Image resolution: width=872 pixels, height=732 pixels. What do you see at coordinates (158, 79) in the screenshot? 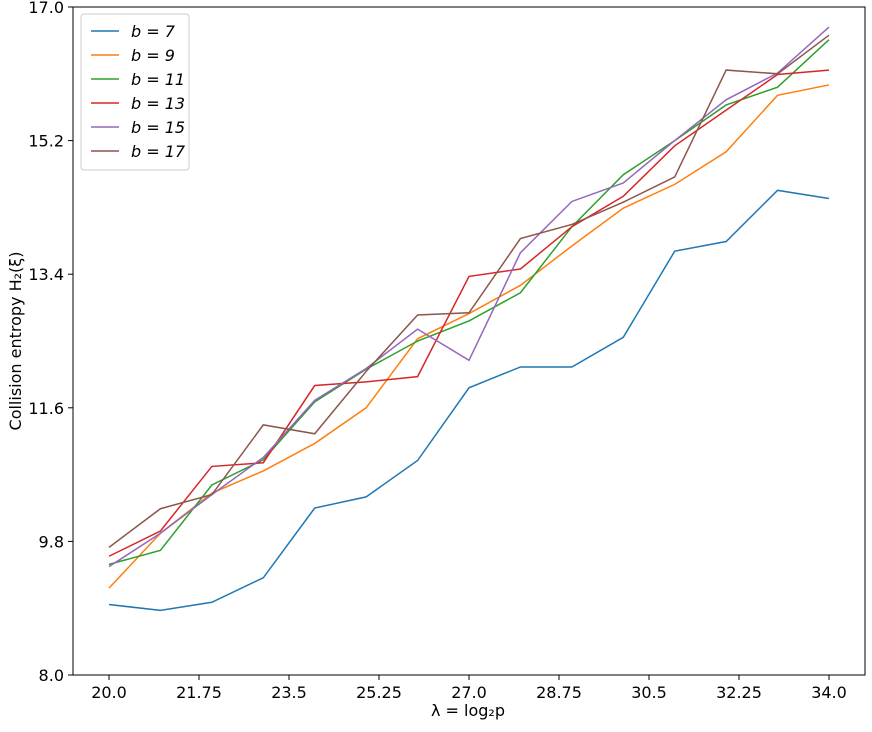
I see `legend-label: b = 11` at bounding box center [158, 79].